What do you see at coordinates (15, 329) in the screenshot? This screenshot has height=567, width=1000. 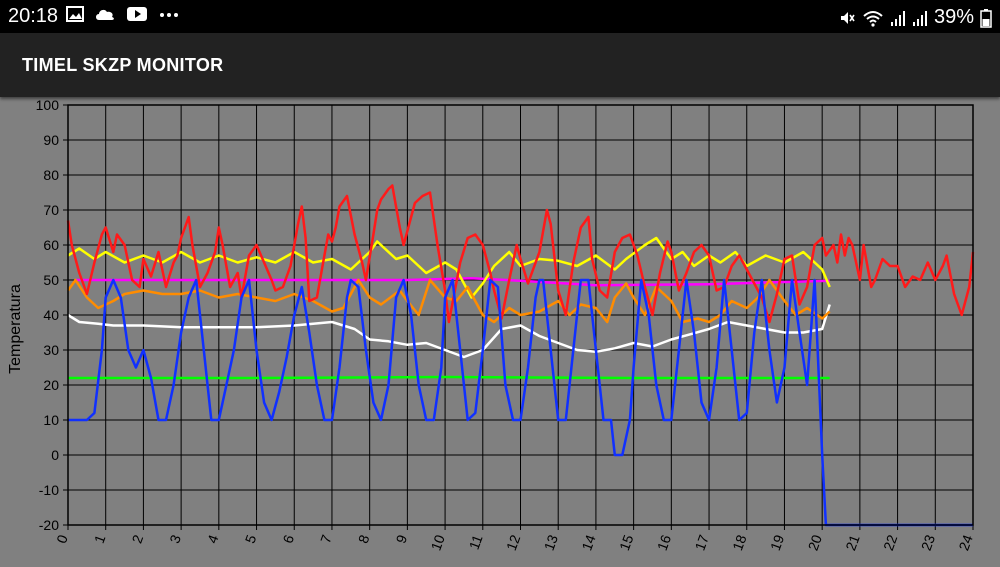 I see `y-axis-label: Temperatura` at bounding box center [15, 329].